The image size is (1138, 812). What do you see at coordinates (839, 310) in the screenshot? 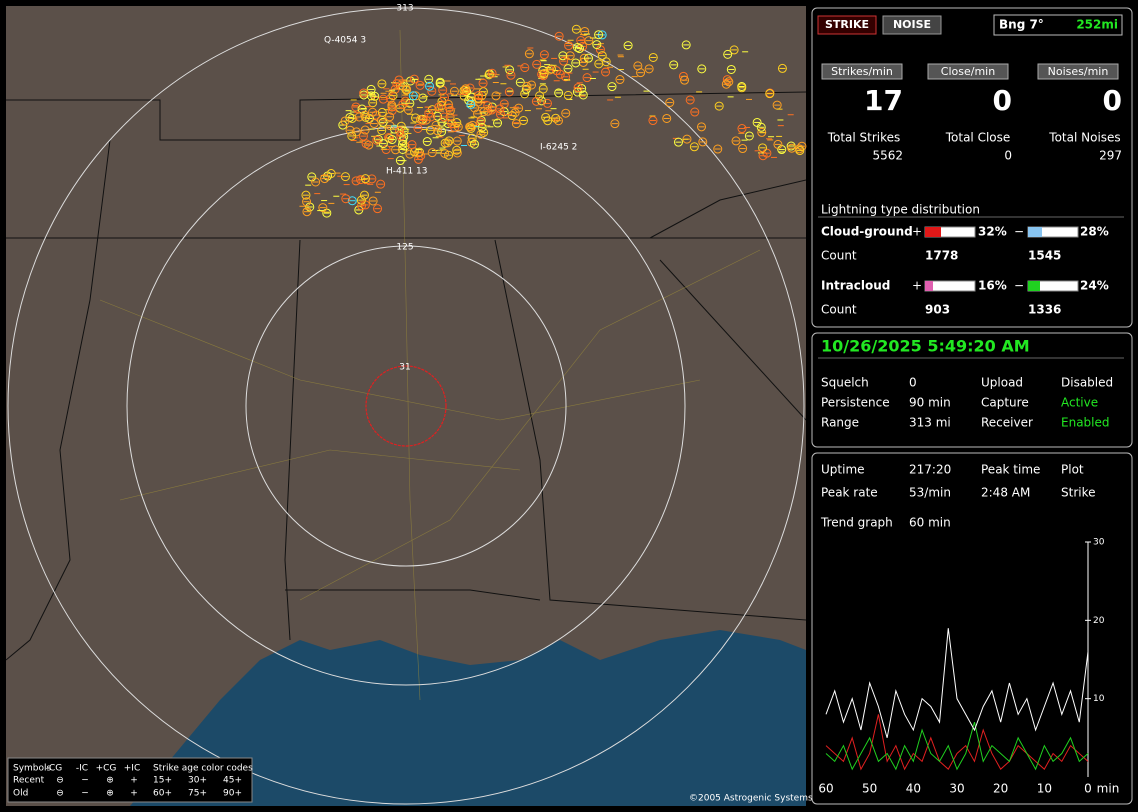
I see `count-label: Count` at bounding box center [839, 310].